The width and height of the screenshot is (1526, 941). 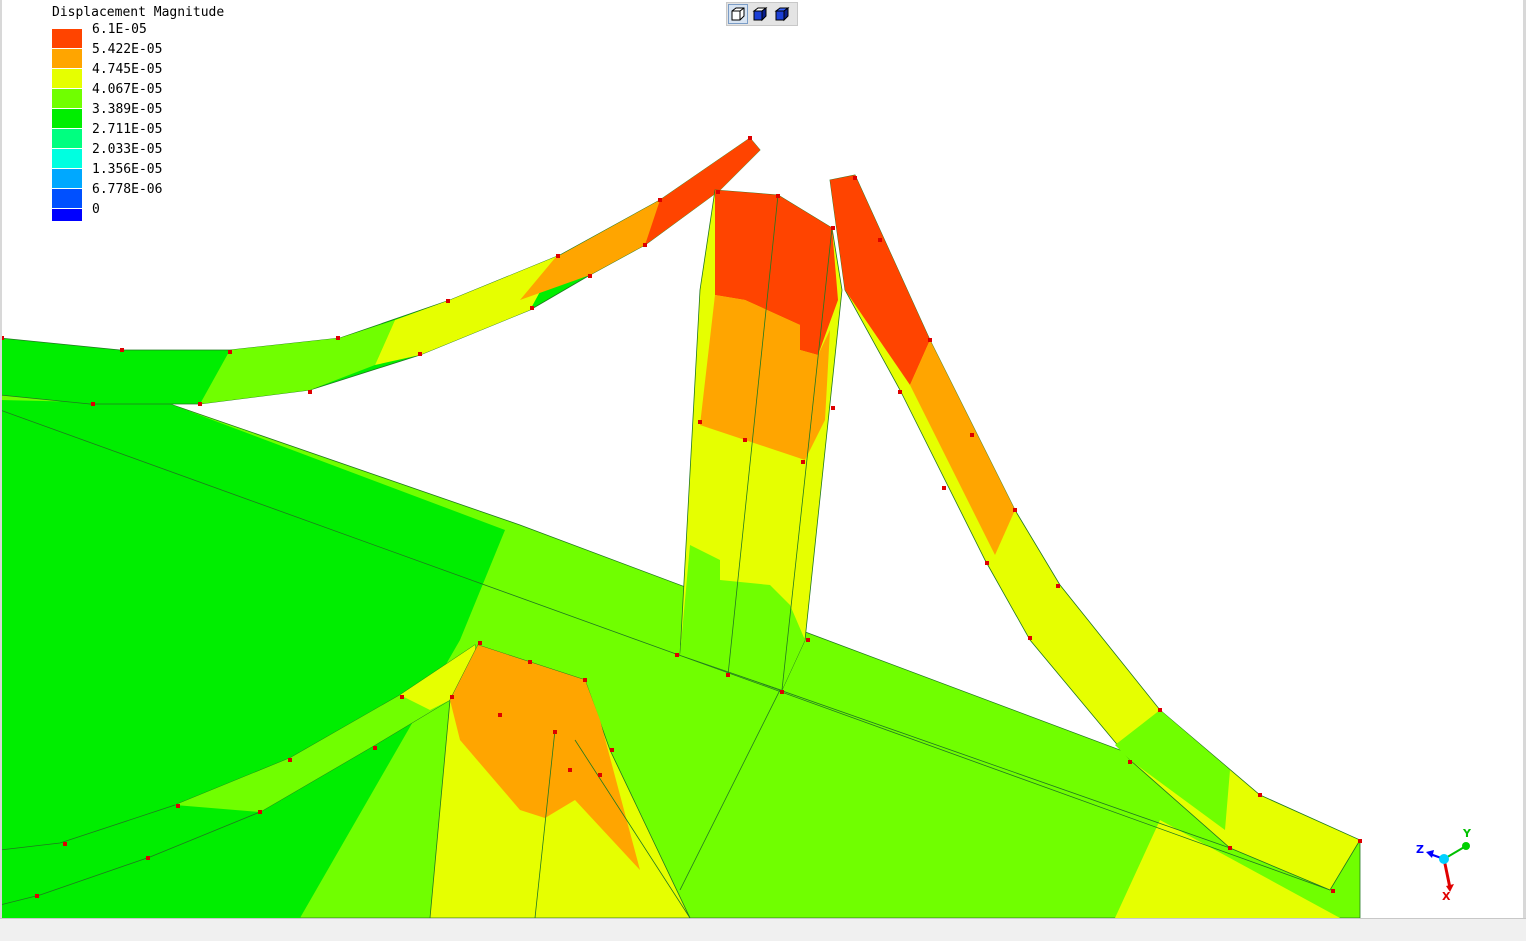 What do you see at coordinates (138, 195) in the screenshot?
I see `legend-row: 6.778E-06` at bounding box center [138, 195].